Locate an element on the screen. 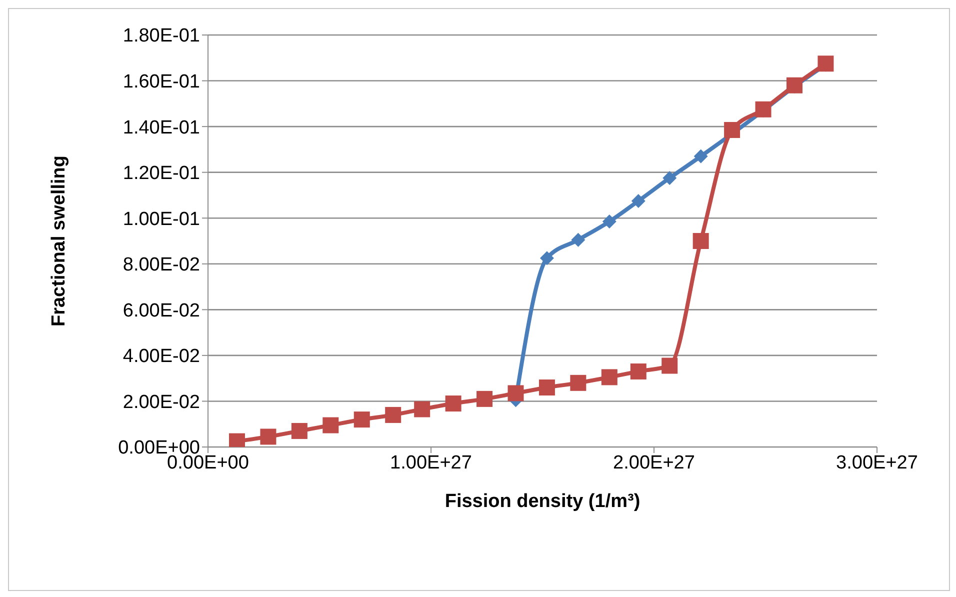 This screenshot has height=597, width=956. y-tick-label: 2.00E-02 is located at coordinates (161, 402).